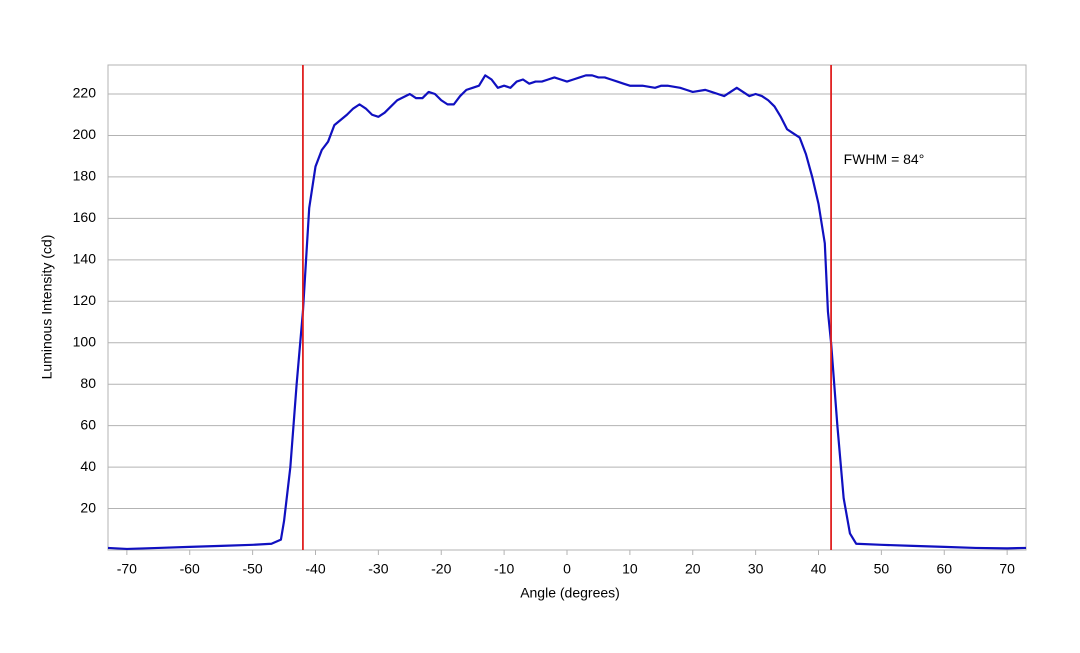 This screenshot has height=653, width=1080. Describe the element at coordinates (85, 217) in the screenshot. I see `y-tick-label: 160` at that location.